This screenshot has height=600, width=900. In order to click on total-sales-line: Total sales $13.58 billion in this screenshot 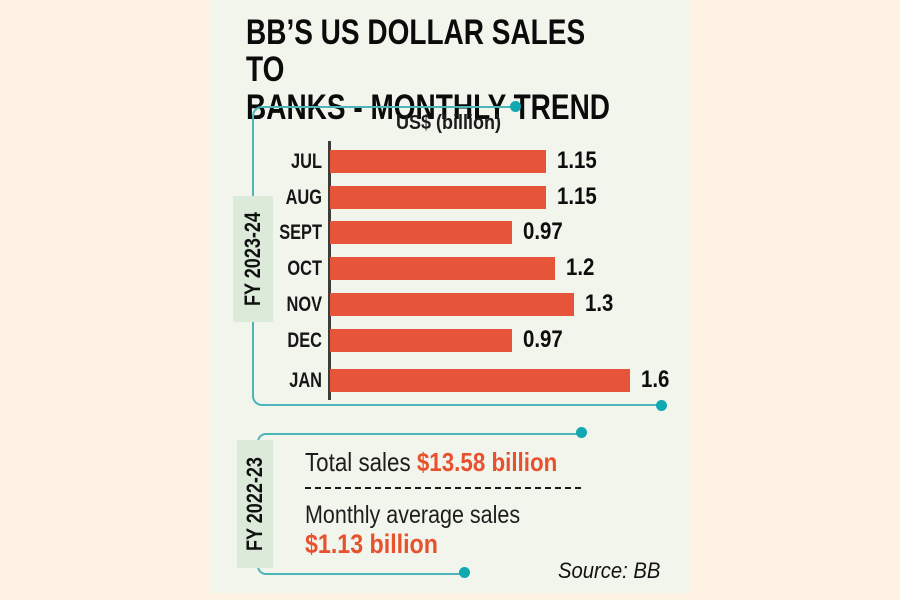, I will do `click(431, 462)`.